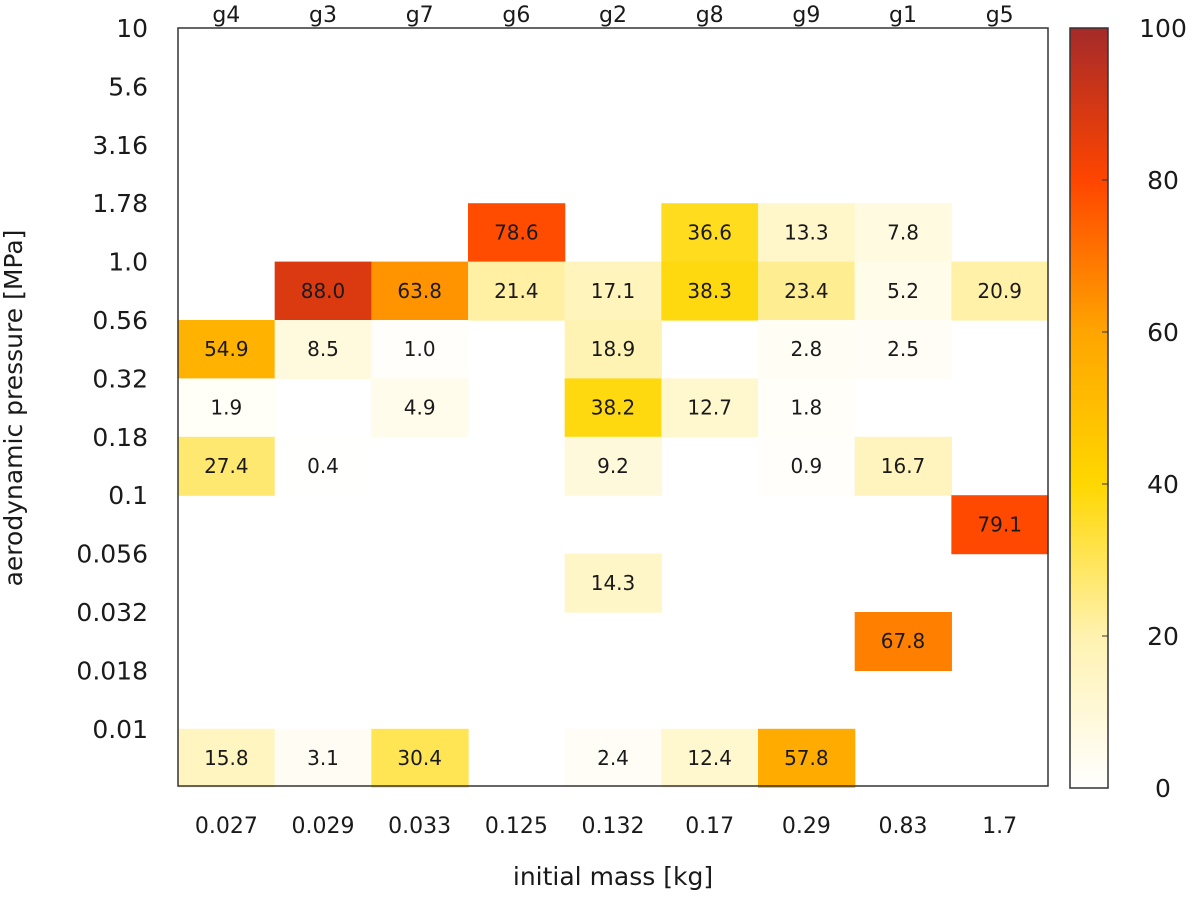 The image size is (1200, 898). I want to click on y-tick-label: 0.18, so click(120, 437).